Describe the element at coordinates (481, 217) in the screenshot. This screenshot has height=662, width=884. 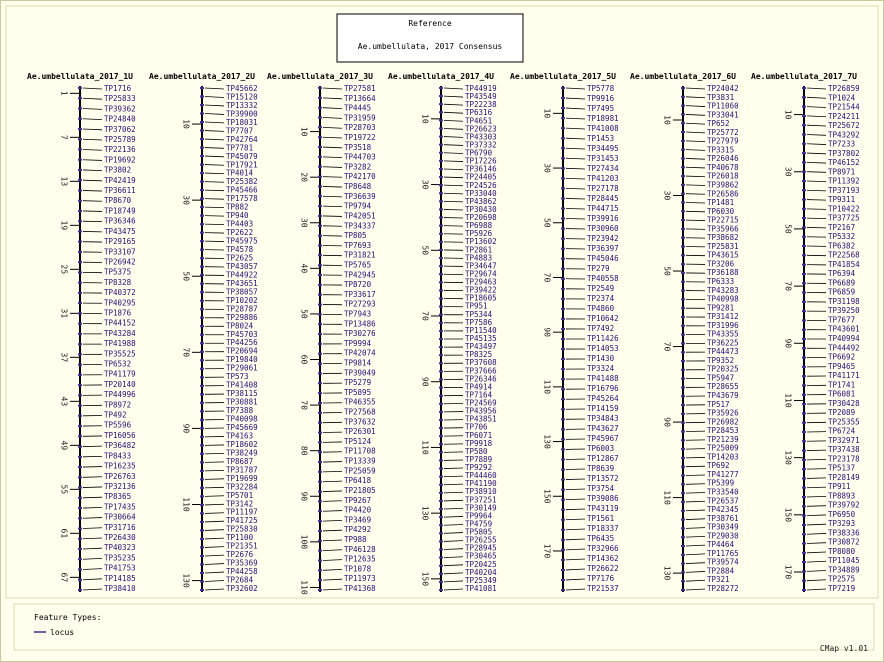
I see `feature-label: TP20698` at that location.